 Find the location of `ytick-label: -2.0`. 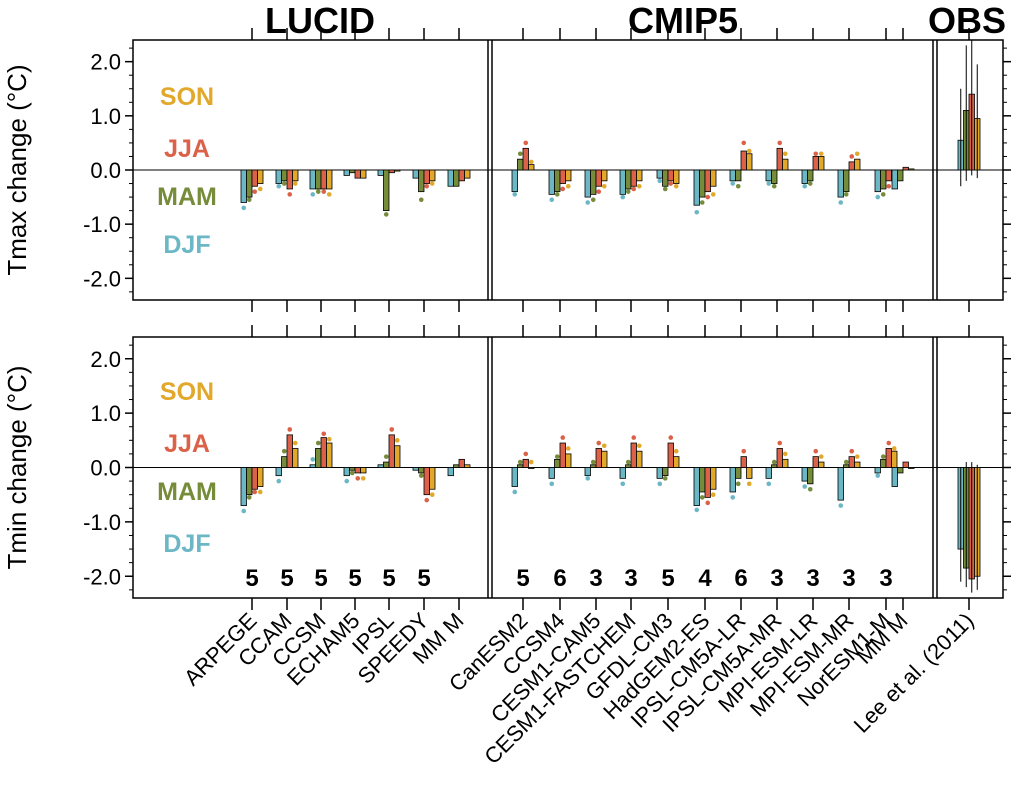

ytick-label: -2.0 is located at coordinates (102, 278).